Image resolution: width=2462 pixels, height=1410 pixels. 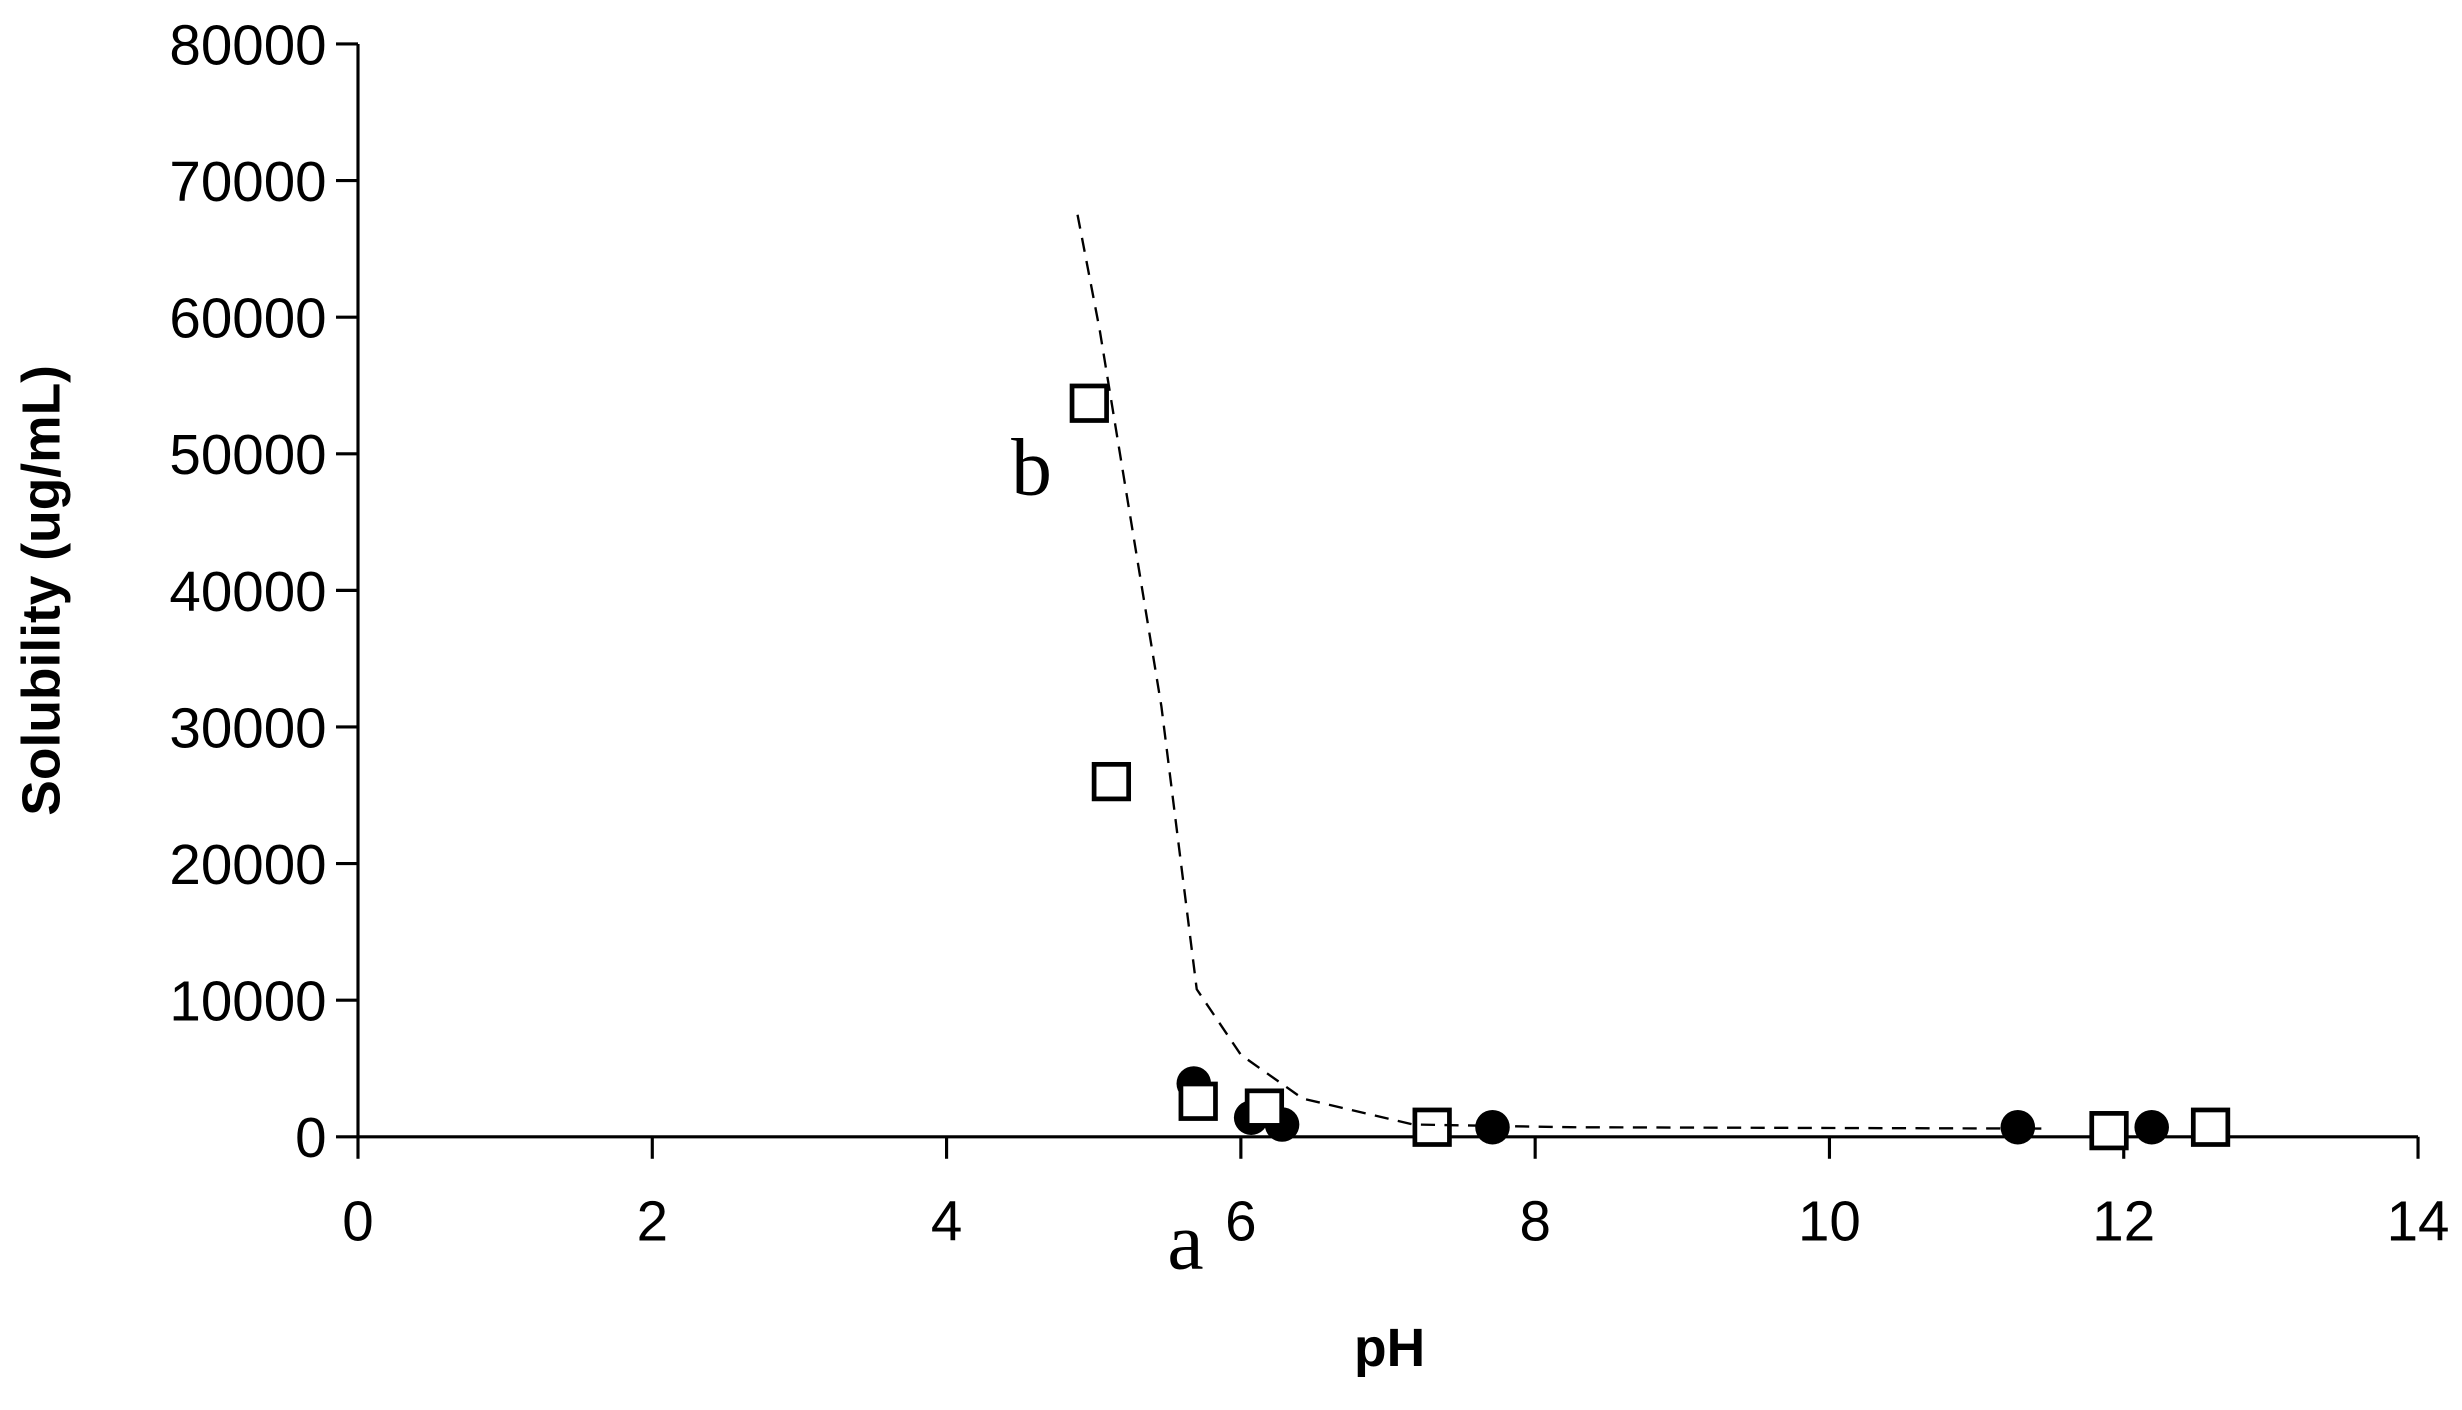 What do you see at coordinates (247, 591) in the screenshot?
I see `y-tick-label: 40000` at bounding box center [247, 591].